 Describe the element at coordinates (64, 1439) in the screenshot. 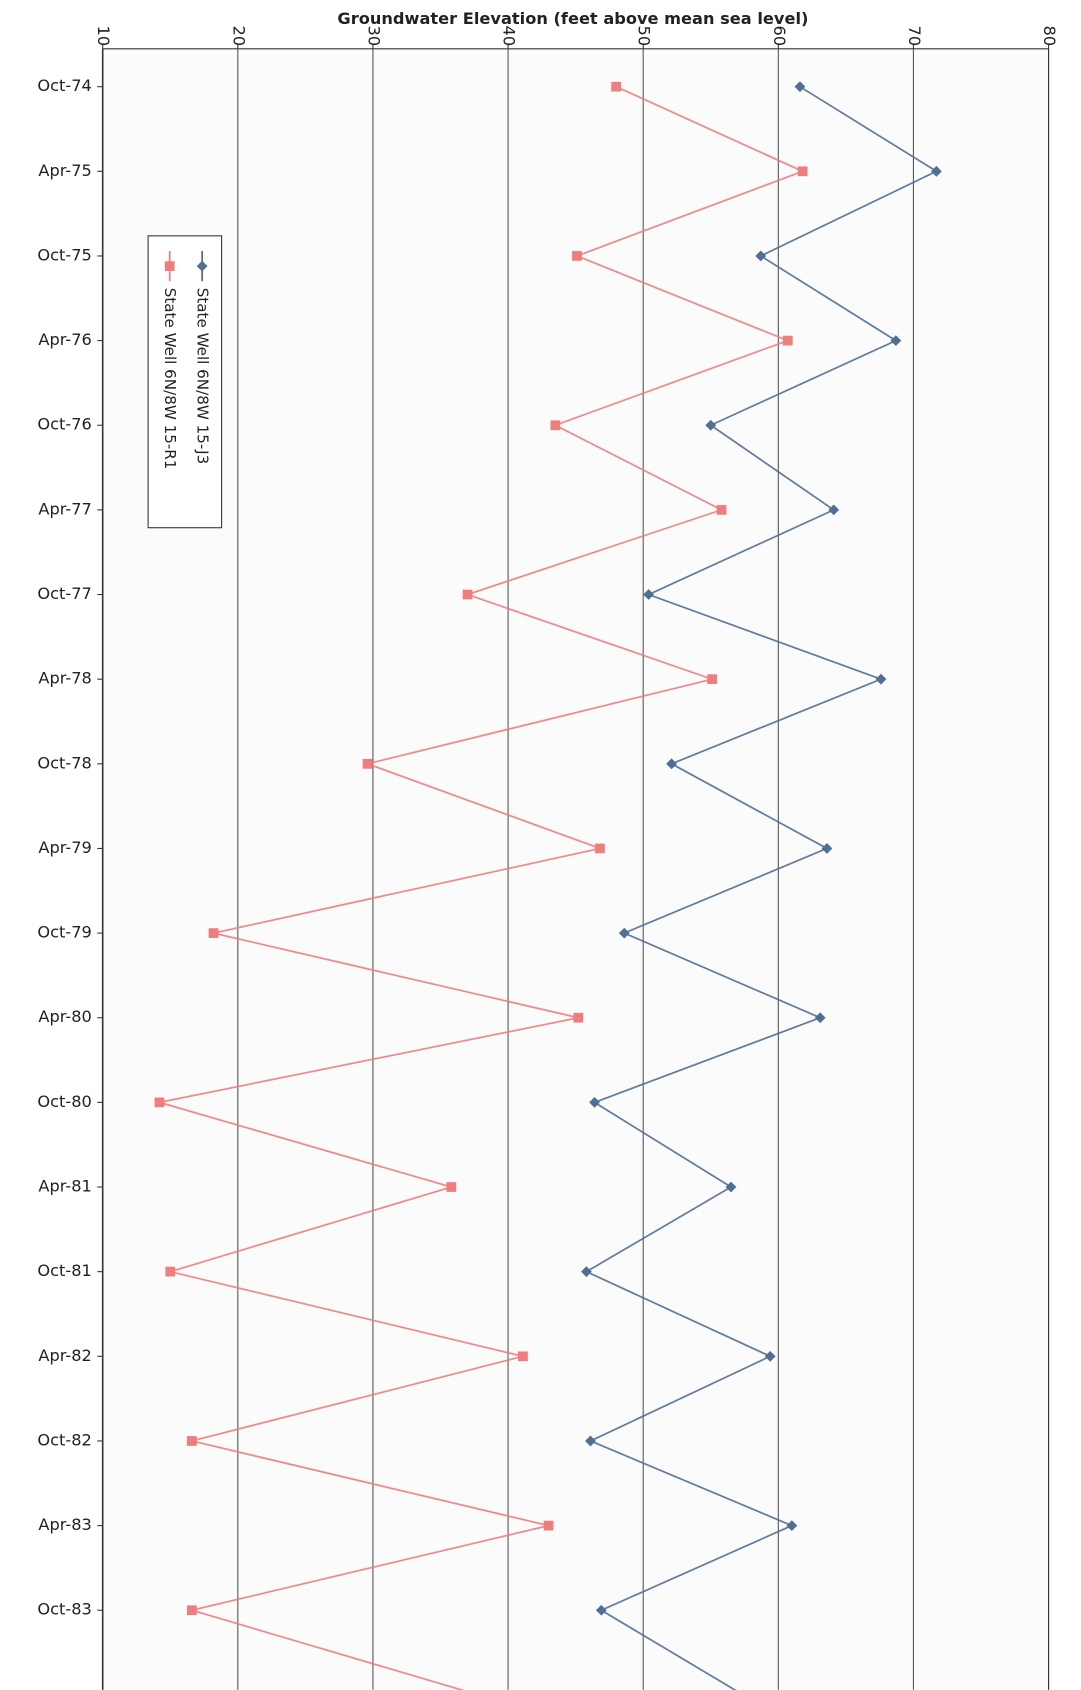

I see `y-tick-label: Oct-82` at that location.